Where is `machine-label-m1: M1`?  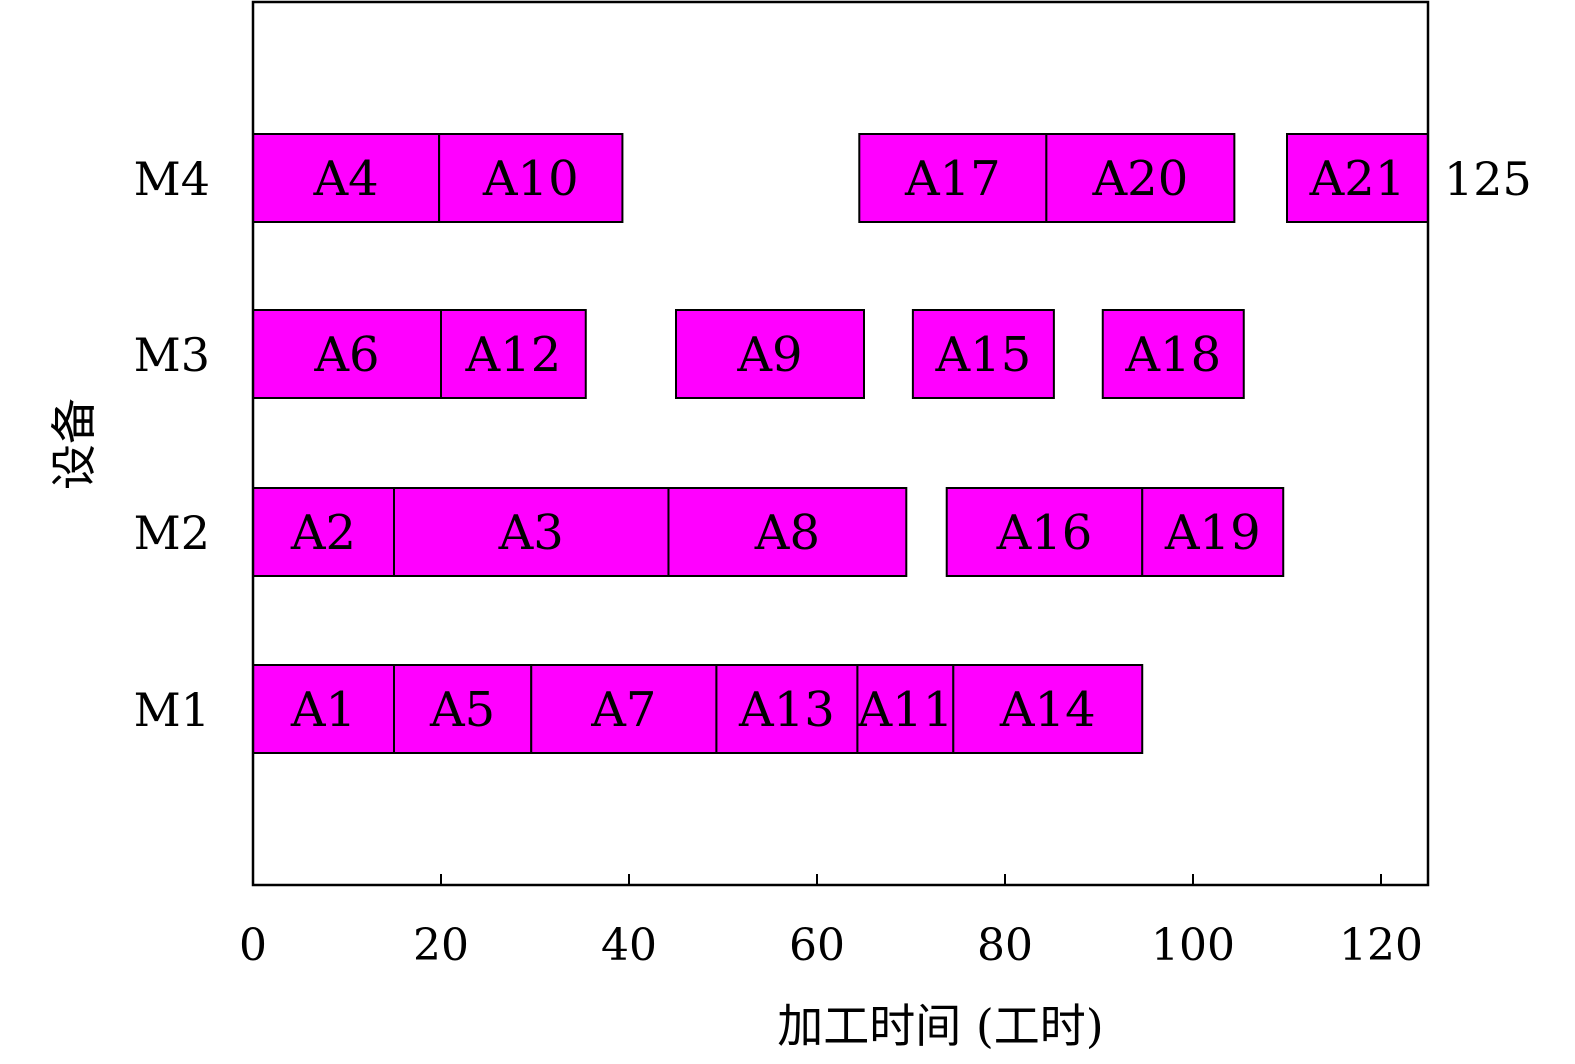
machine-label-m1: M1 is located at coordinates (172, 710).